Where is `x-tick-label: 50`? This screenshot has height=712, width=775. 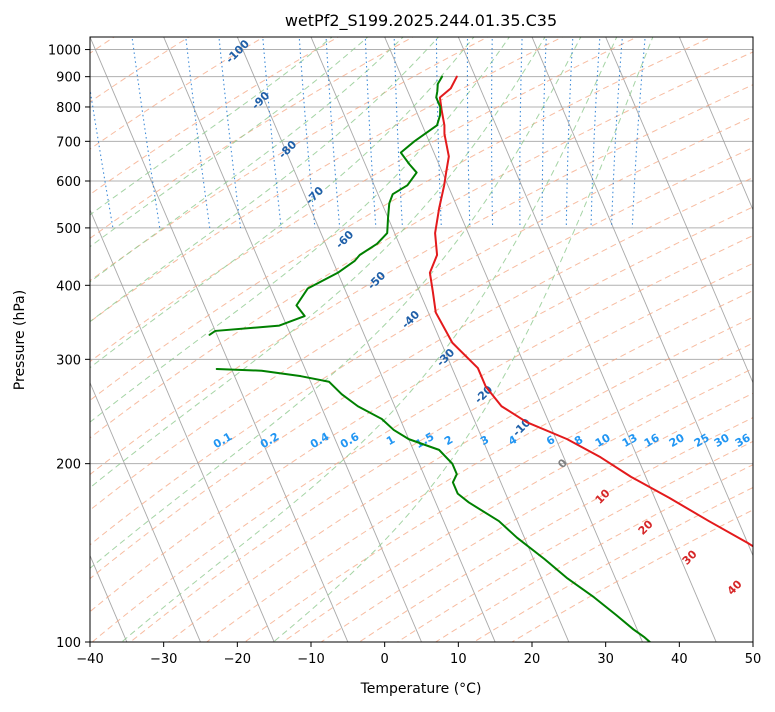
x-tick-label: 50 is located at coordinates (753, 659).